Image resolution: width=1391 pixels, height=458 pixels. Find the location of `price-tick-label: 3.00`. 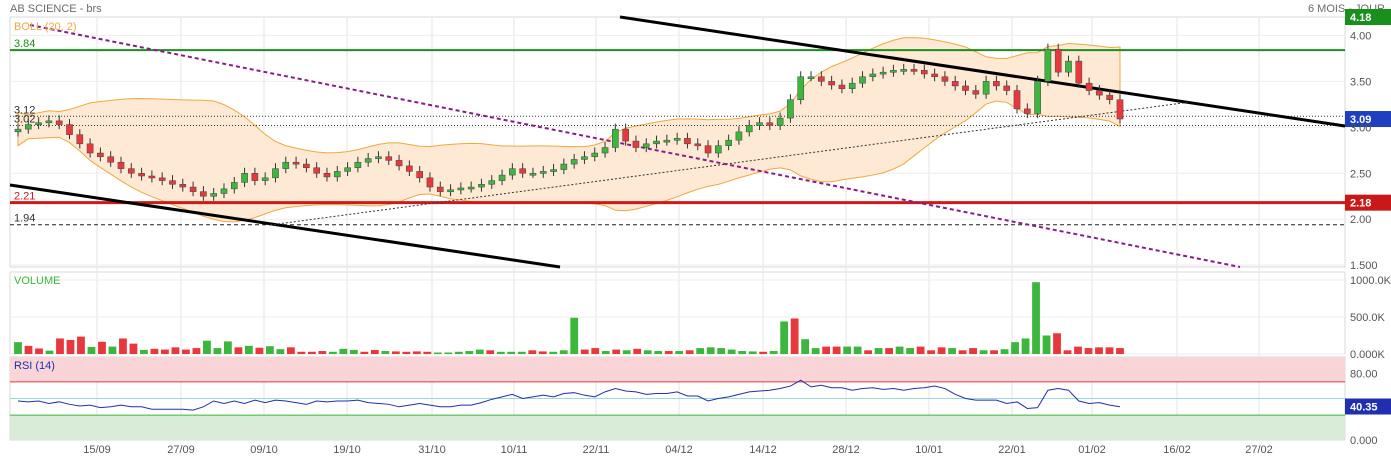

price-tick-label: 3.00 is located at coordinates (1360, 128).